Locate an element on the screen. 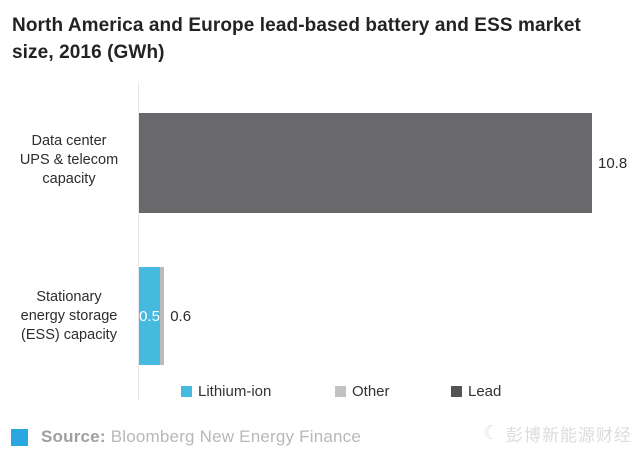  legend-label-other: Other is located at coordinates (371, 391).